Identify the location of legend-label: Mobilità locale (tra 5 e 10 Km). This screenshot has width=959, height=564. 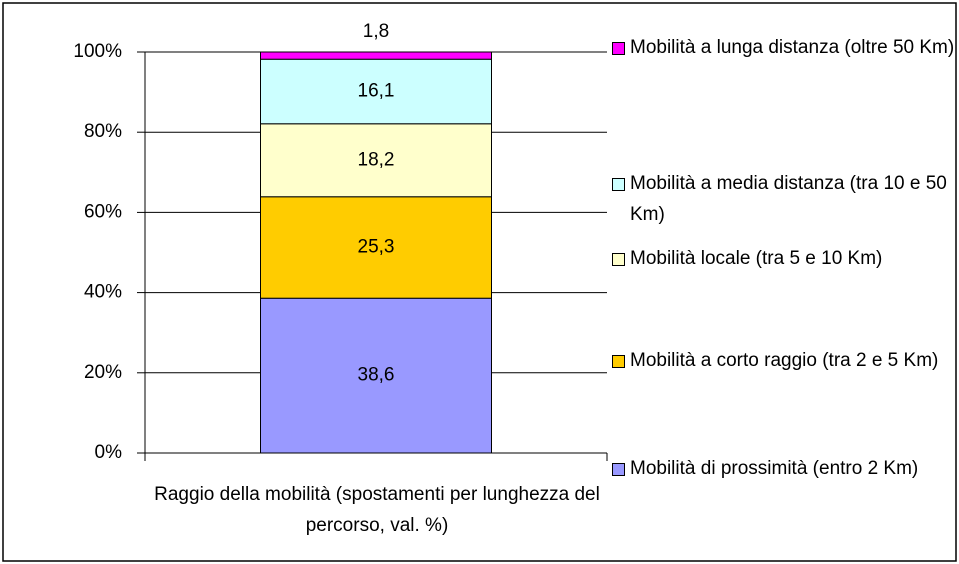
(756, 258).